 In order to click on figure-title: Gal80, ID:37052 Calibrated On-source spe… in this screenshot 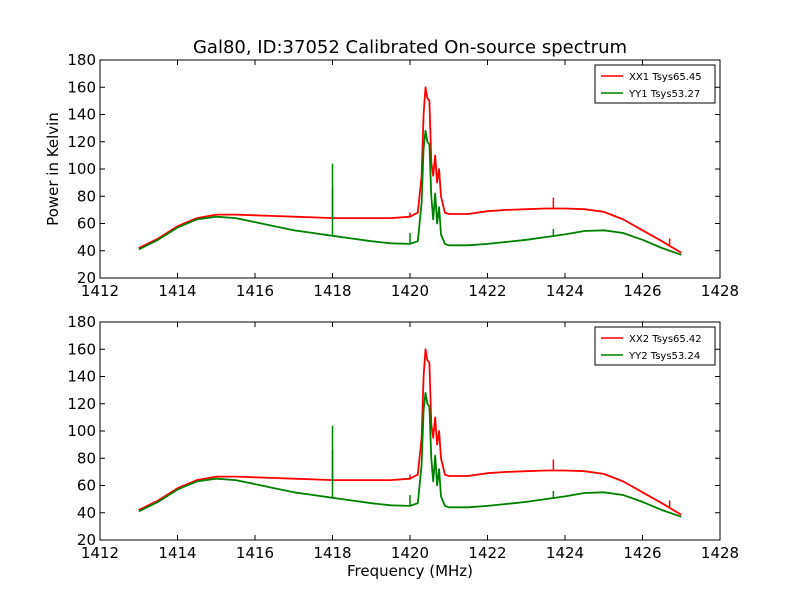, I will do `click(410, 47)`.